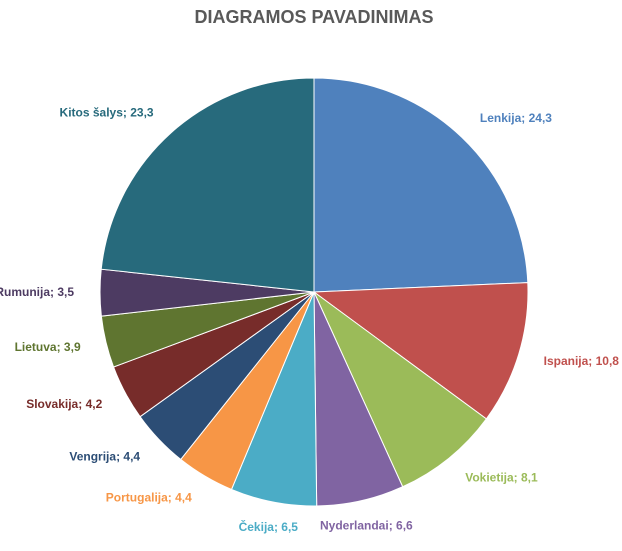  I want to click on data-label: Vokietija; 8,1, so click(501, 478).